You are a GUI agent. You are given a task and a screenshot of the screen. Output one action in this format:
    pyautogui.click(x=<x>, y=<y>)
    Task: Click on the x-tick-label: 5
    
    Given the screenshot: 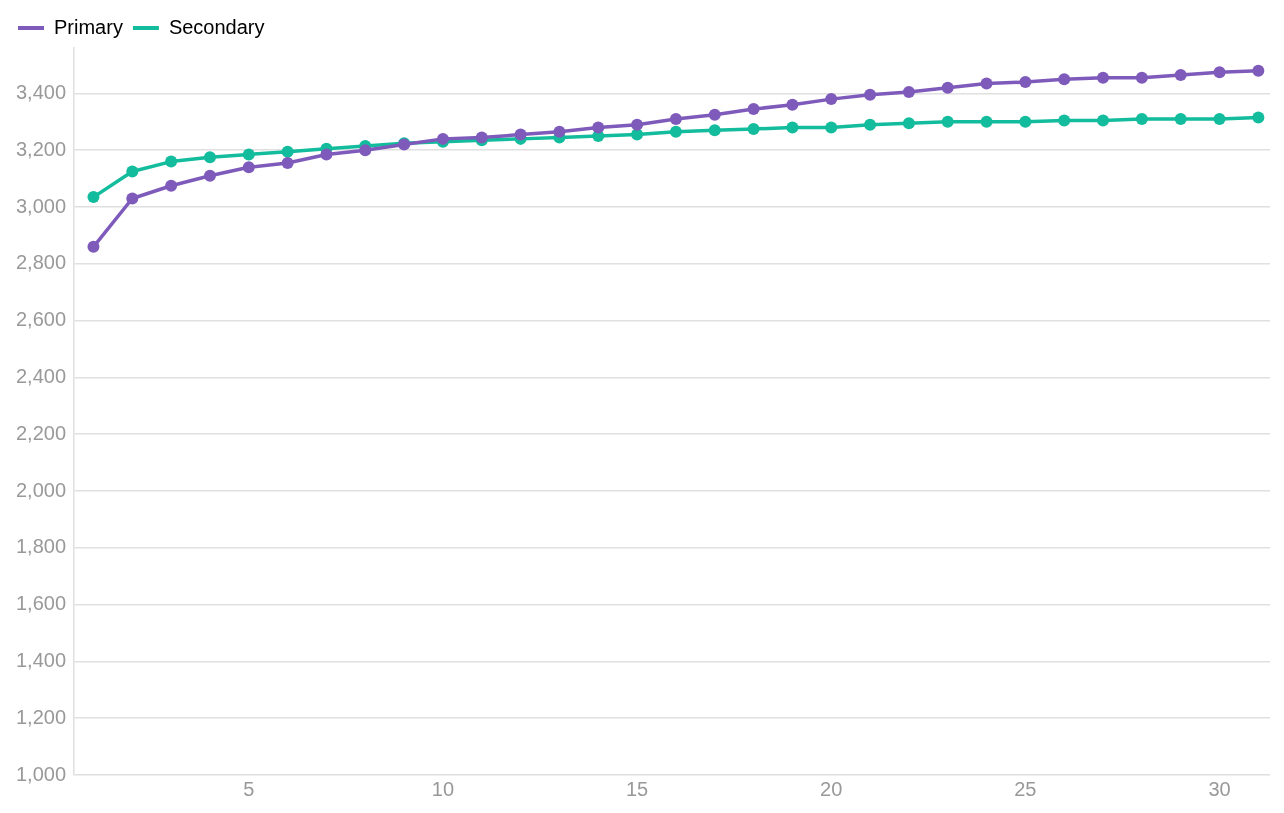 What is the action you would take?
    pyautogui.click(x=249, y=788)
    